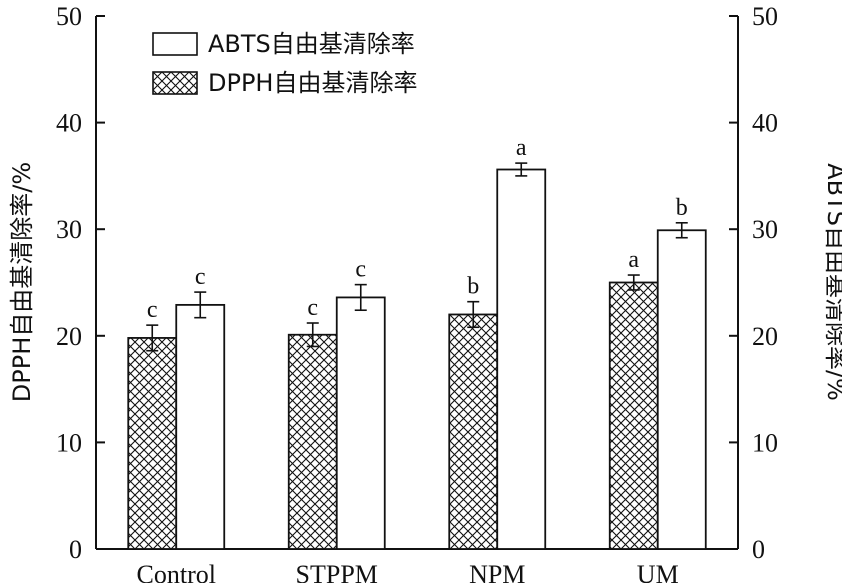 The height and width of the screenshot is (583, 842). I want to click on right-tick-label: 40, so click(765, 123).